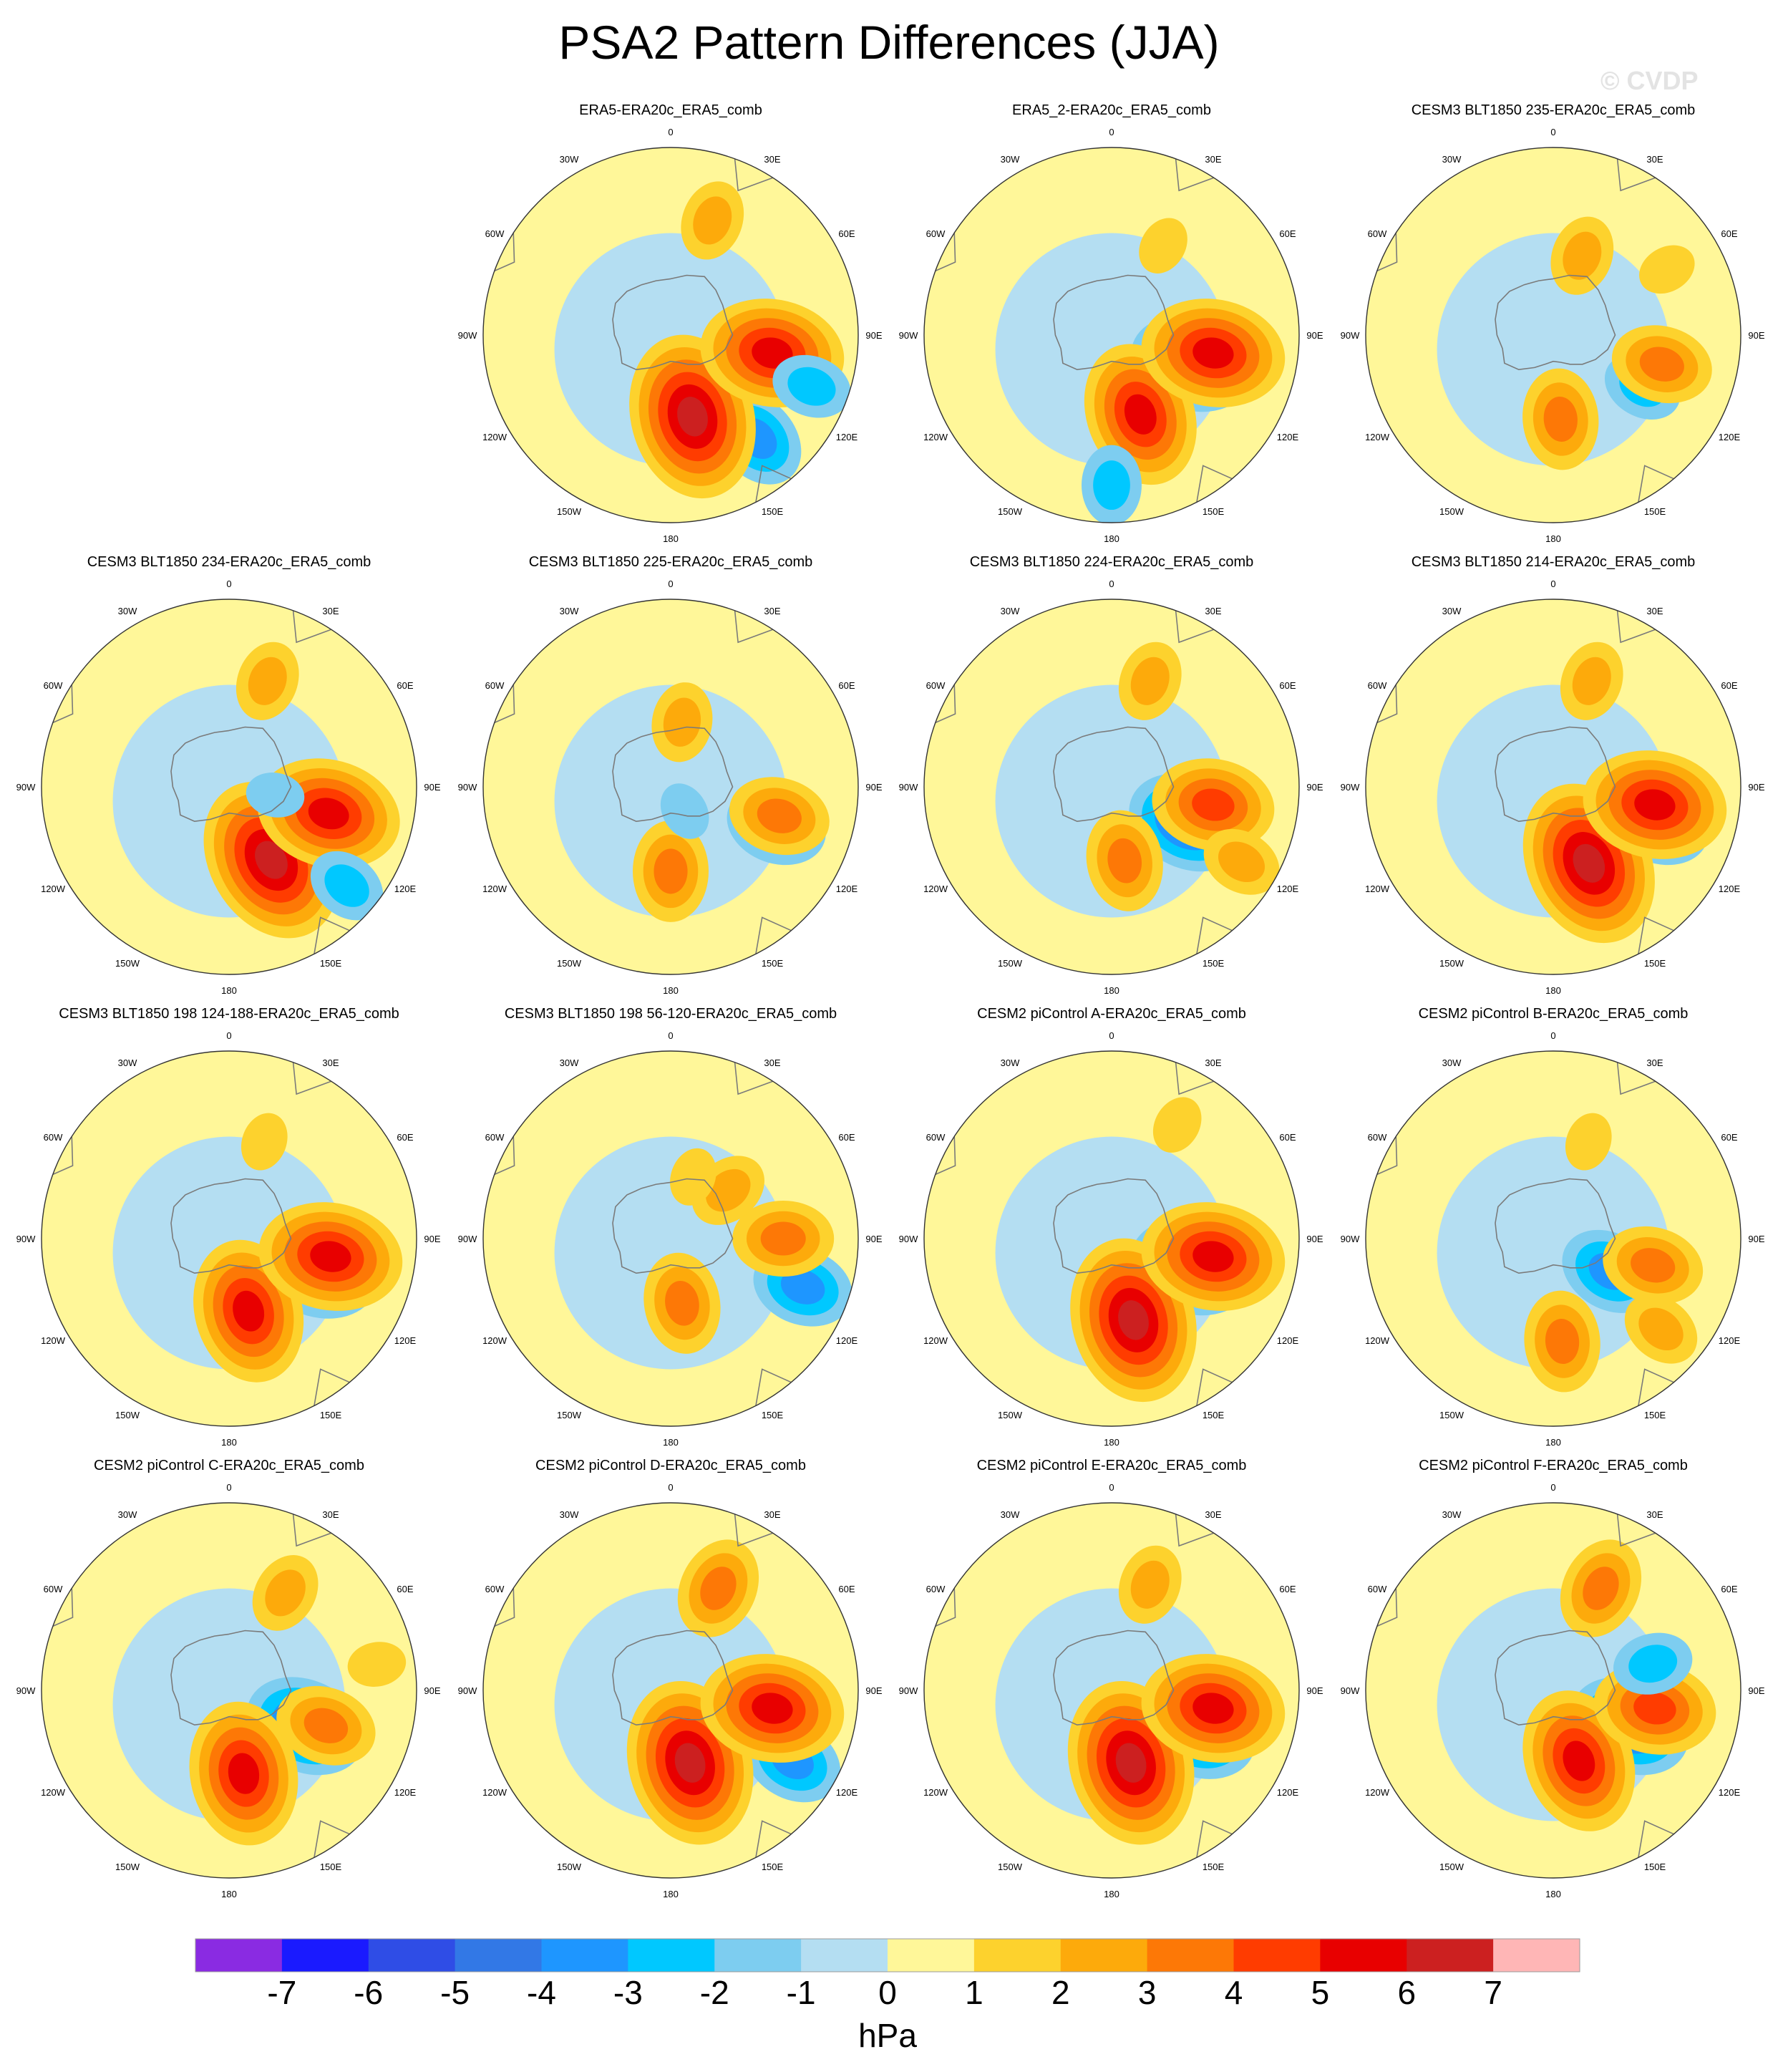 Image resolution: width=1778 pixels, height=2072 pixels. I want to click on panel-title: CESM2 piControl C-ERA20c_ERA5_comb, so click(229, 1465).